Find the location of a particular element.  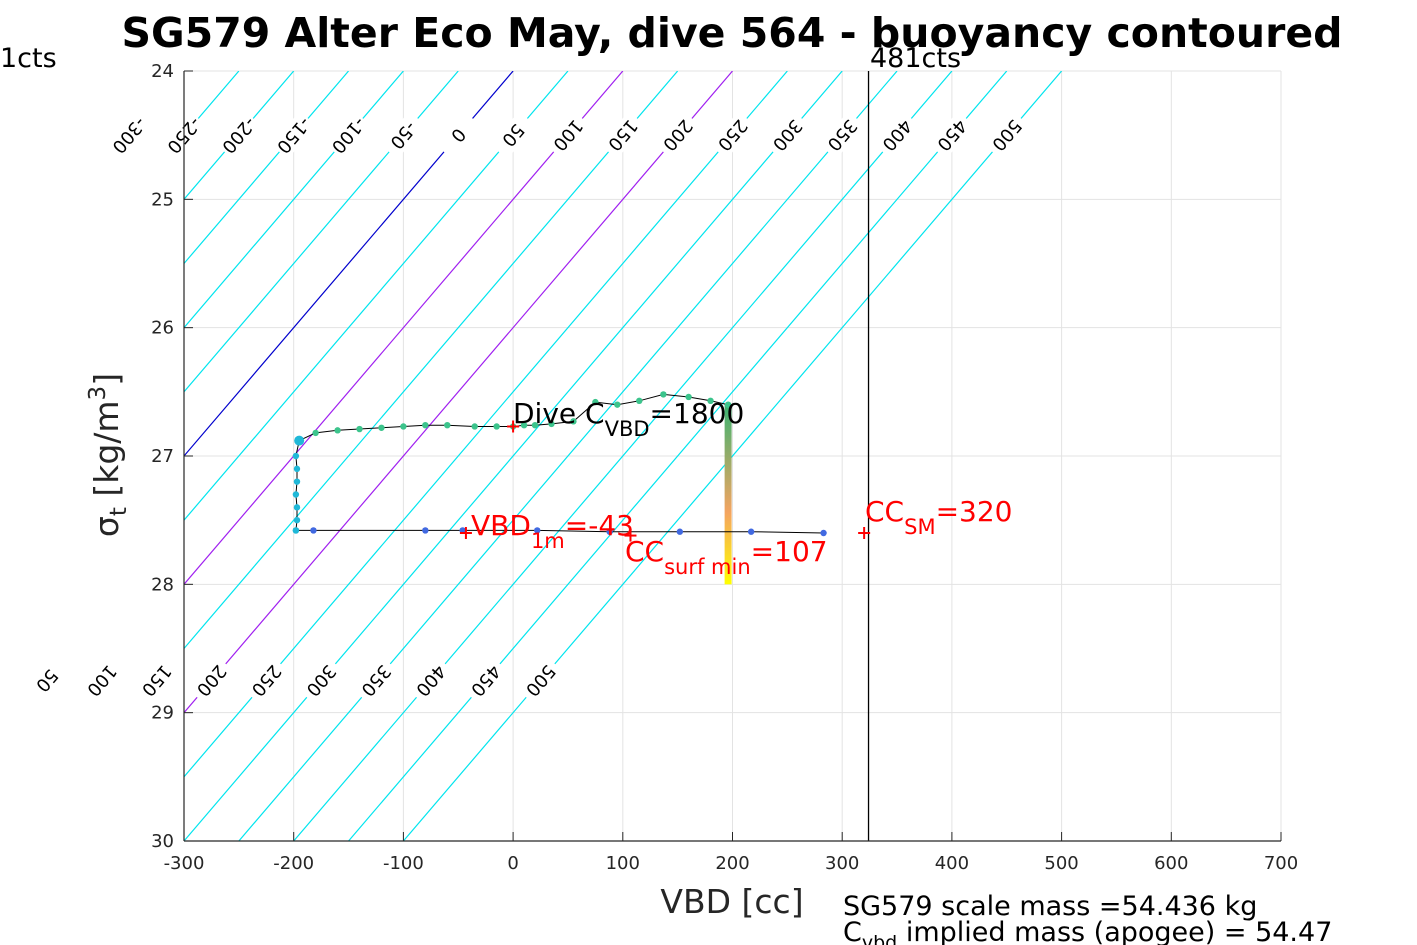

y-tick-label: 28 is located at coordinates (162, 584).